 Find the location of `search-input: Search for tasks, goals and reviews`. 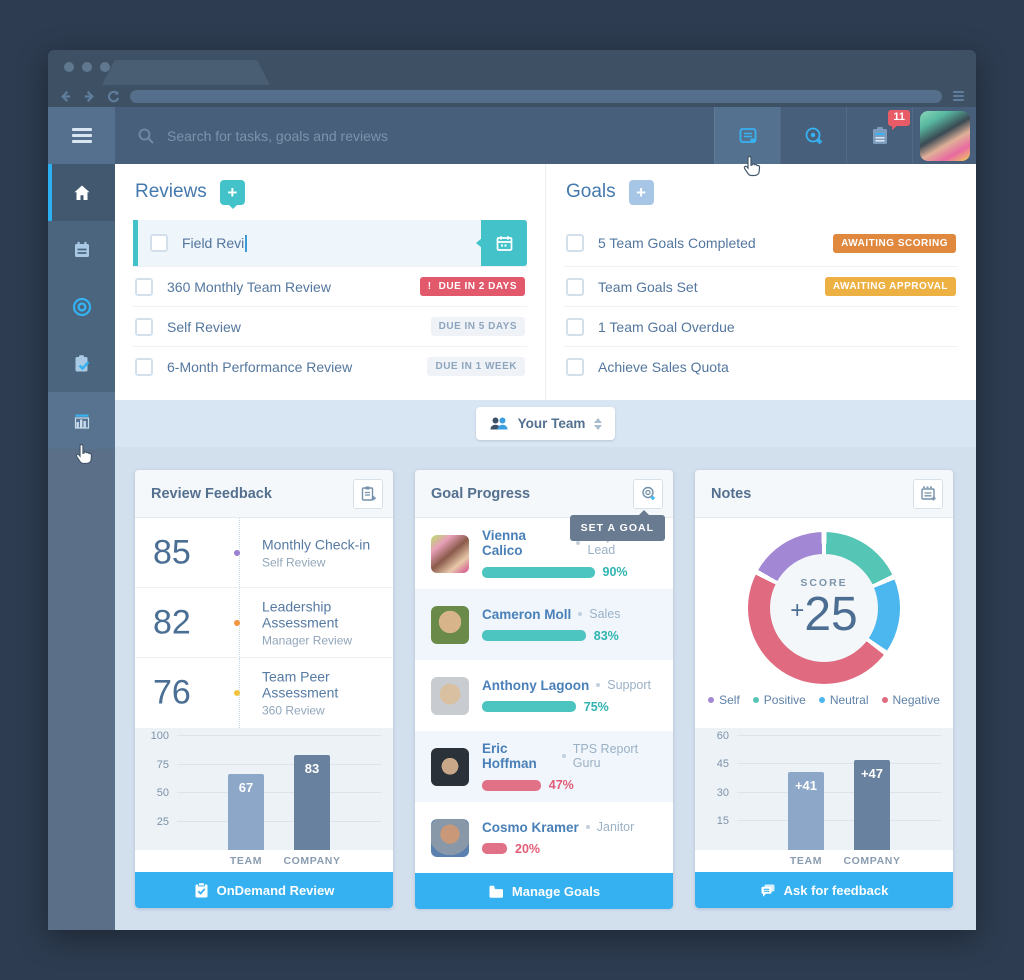

search-input: Search for tasks, goals and reviews is located at coordinates (414, 135).